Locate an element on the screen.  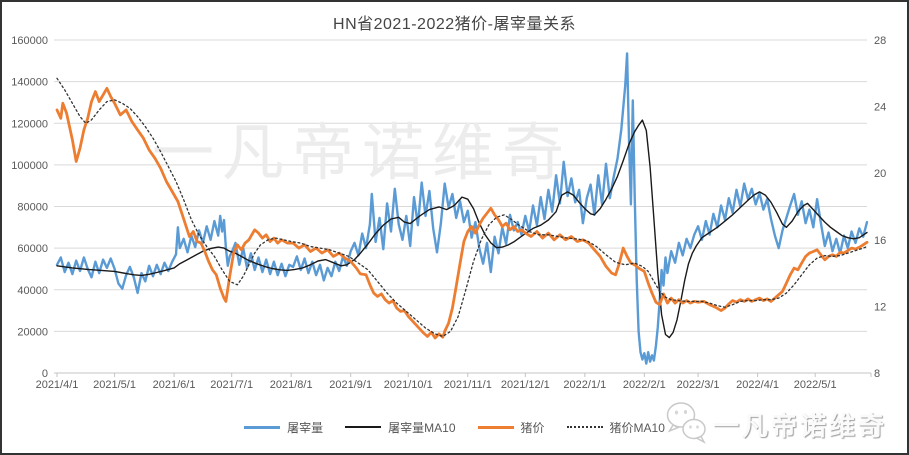
brand-logo-text: 一凡帝诺维奇 is located at coordinates (799, 425).